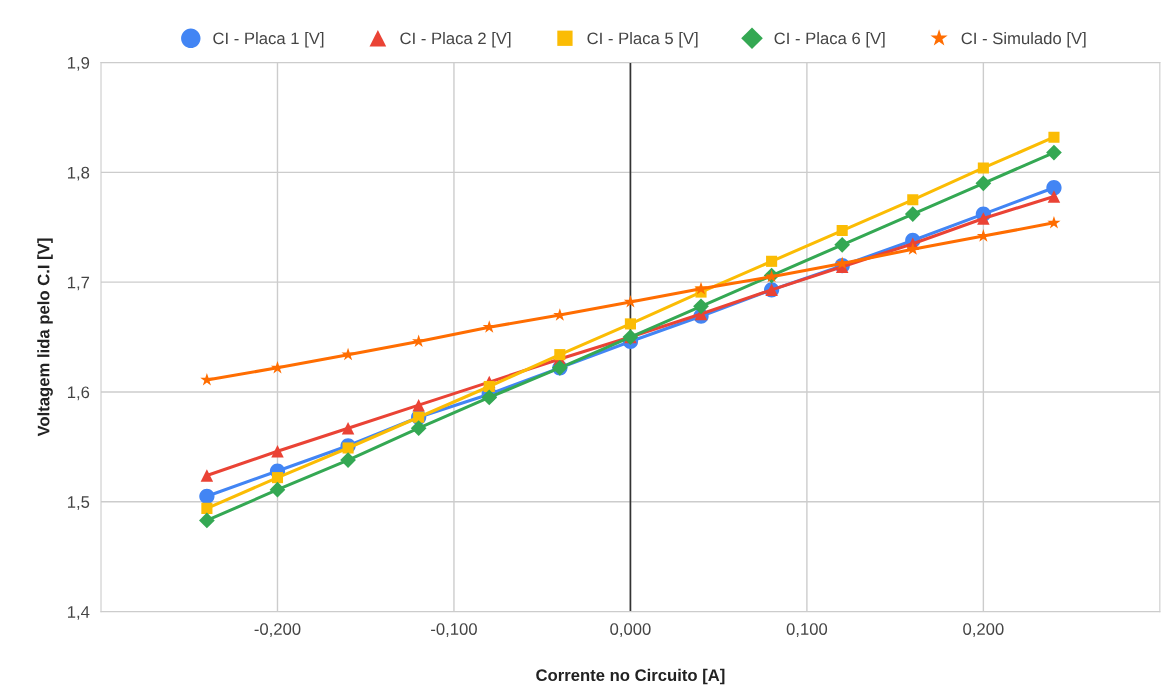  What do you see at coordinates (829, 40) in the screenshot?
I see `legend-label: CI - Placa 6 [V]` at bounding box center [829, 40].